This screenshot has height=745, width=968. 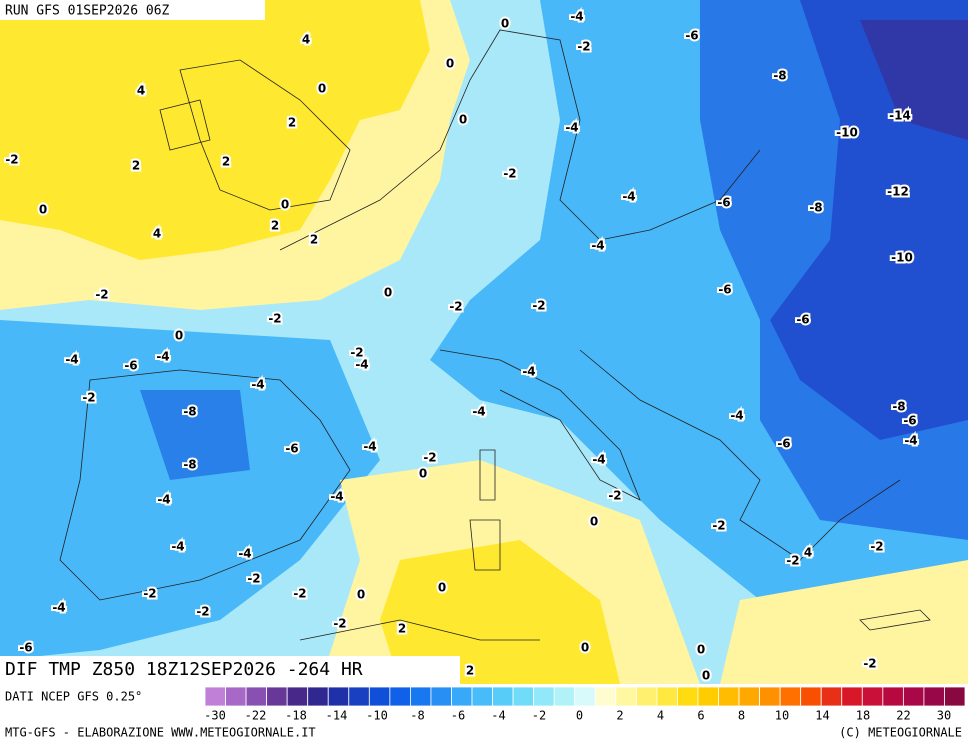 What do you see at coordinates (619, 716) in the screenshot?
I see `colorbar-tick-label: 2` at bounding box center [619, 716].